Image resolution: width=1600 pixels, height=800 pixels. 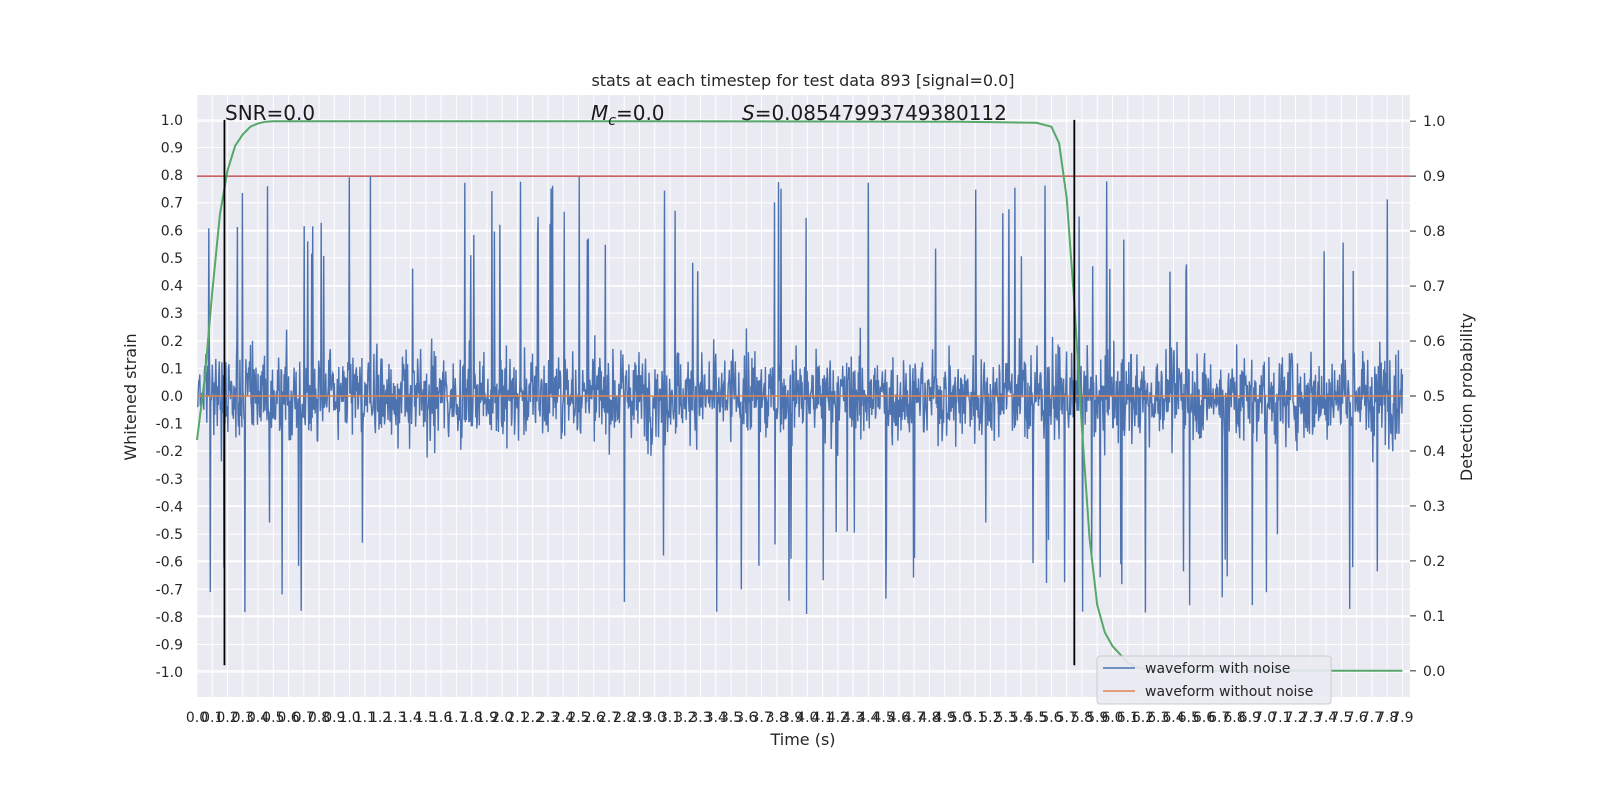 I want to click on s-annotation: S=0.08547993749380112, so click(x=874, y=113).